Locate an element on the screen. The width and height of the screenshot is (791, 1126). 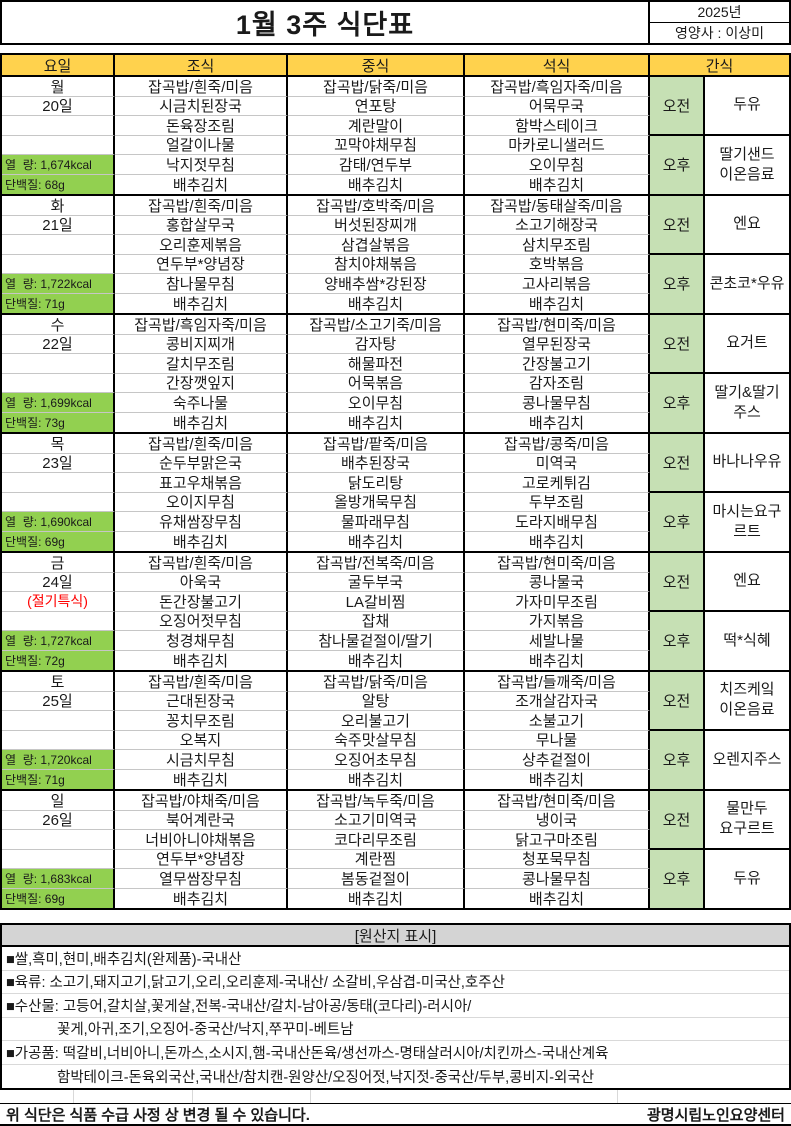
header-lunch: 중식 is located at coordinates (376, 65).